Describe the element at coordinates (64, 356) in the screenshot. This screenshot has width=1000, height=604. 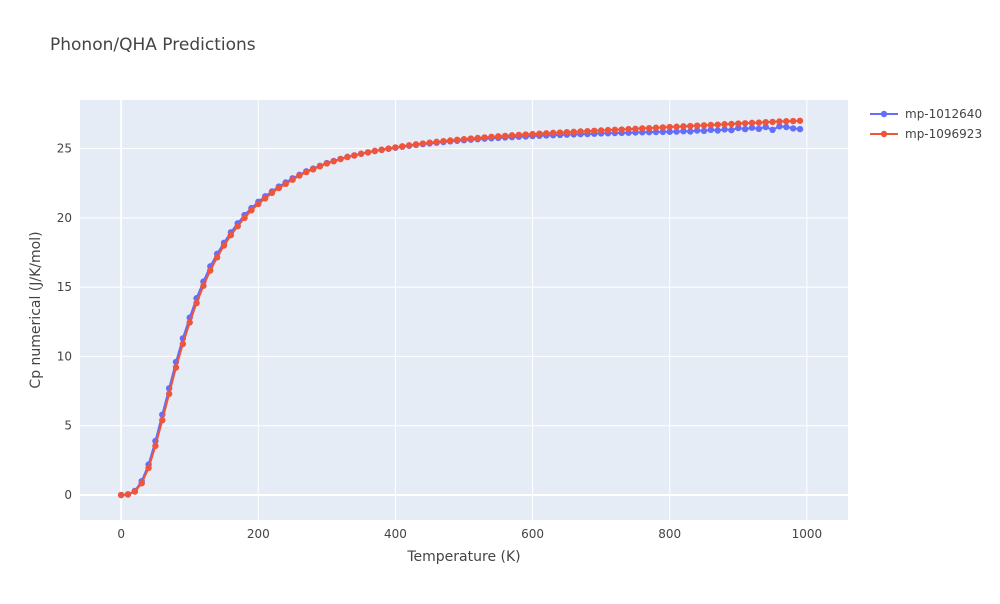
I see `y-tick-label: 10` at that location.